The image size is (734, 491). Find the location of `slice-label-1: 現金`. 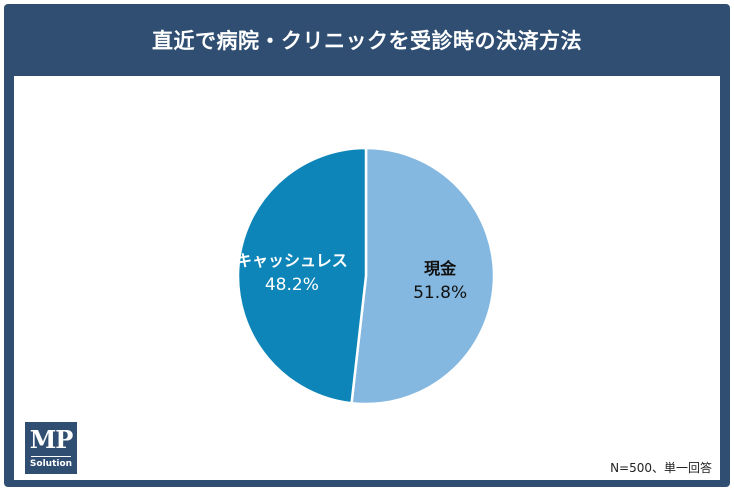

slice-label-1: 現金 is located at coordinates (440, 268).